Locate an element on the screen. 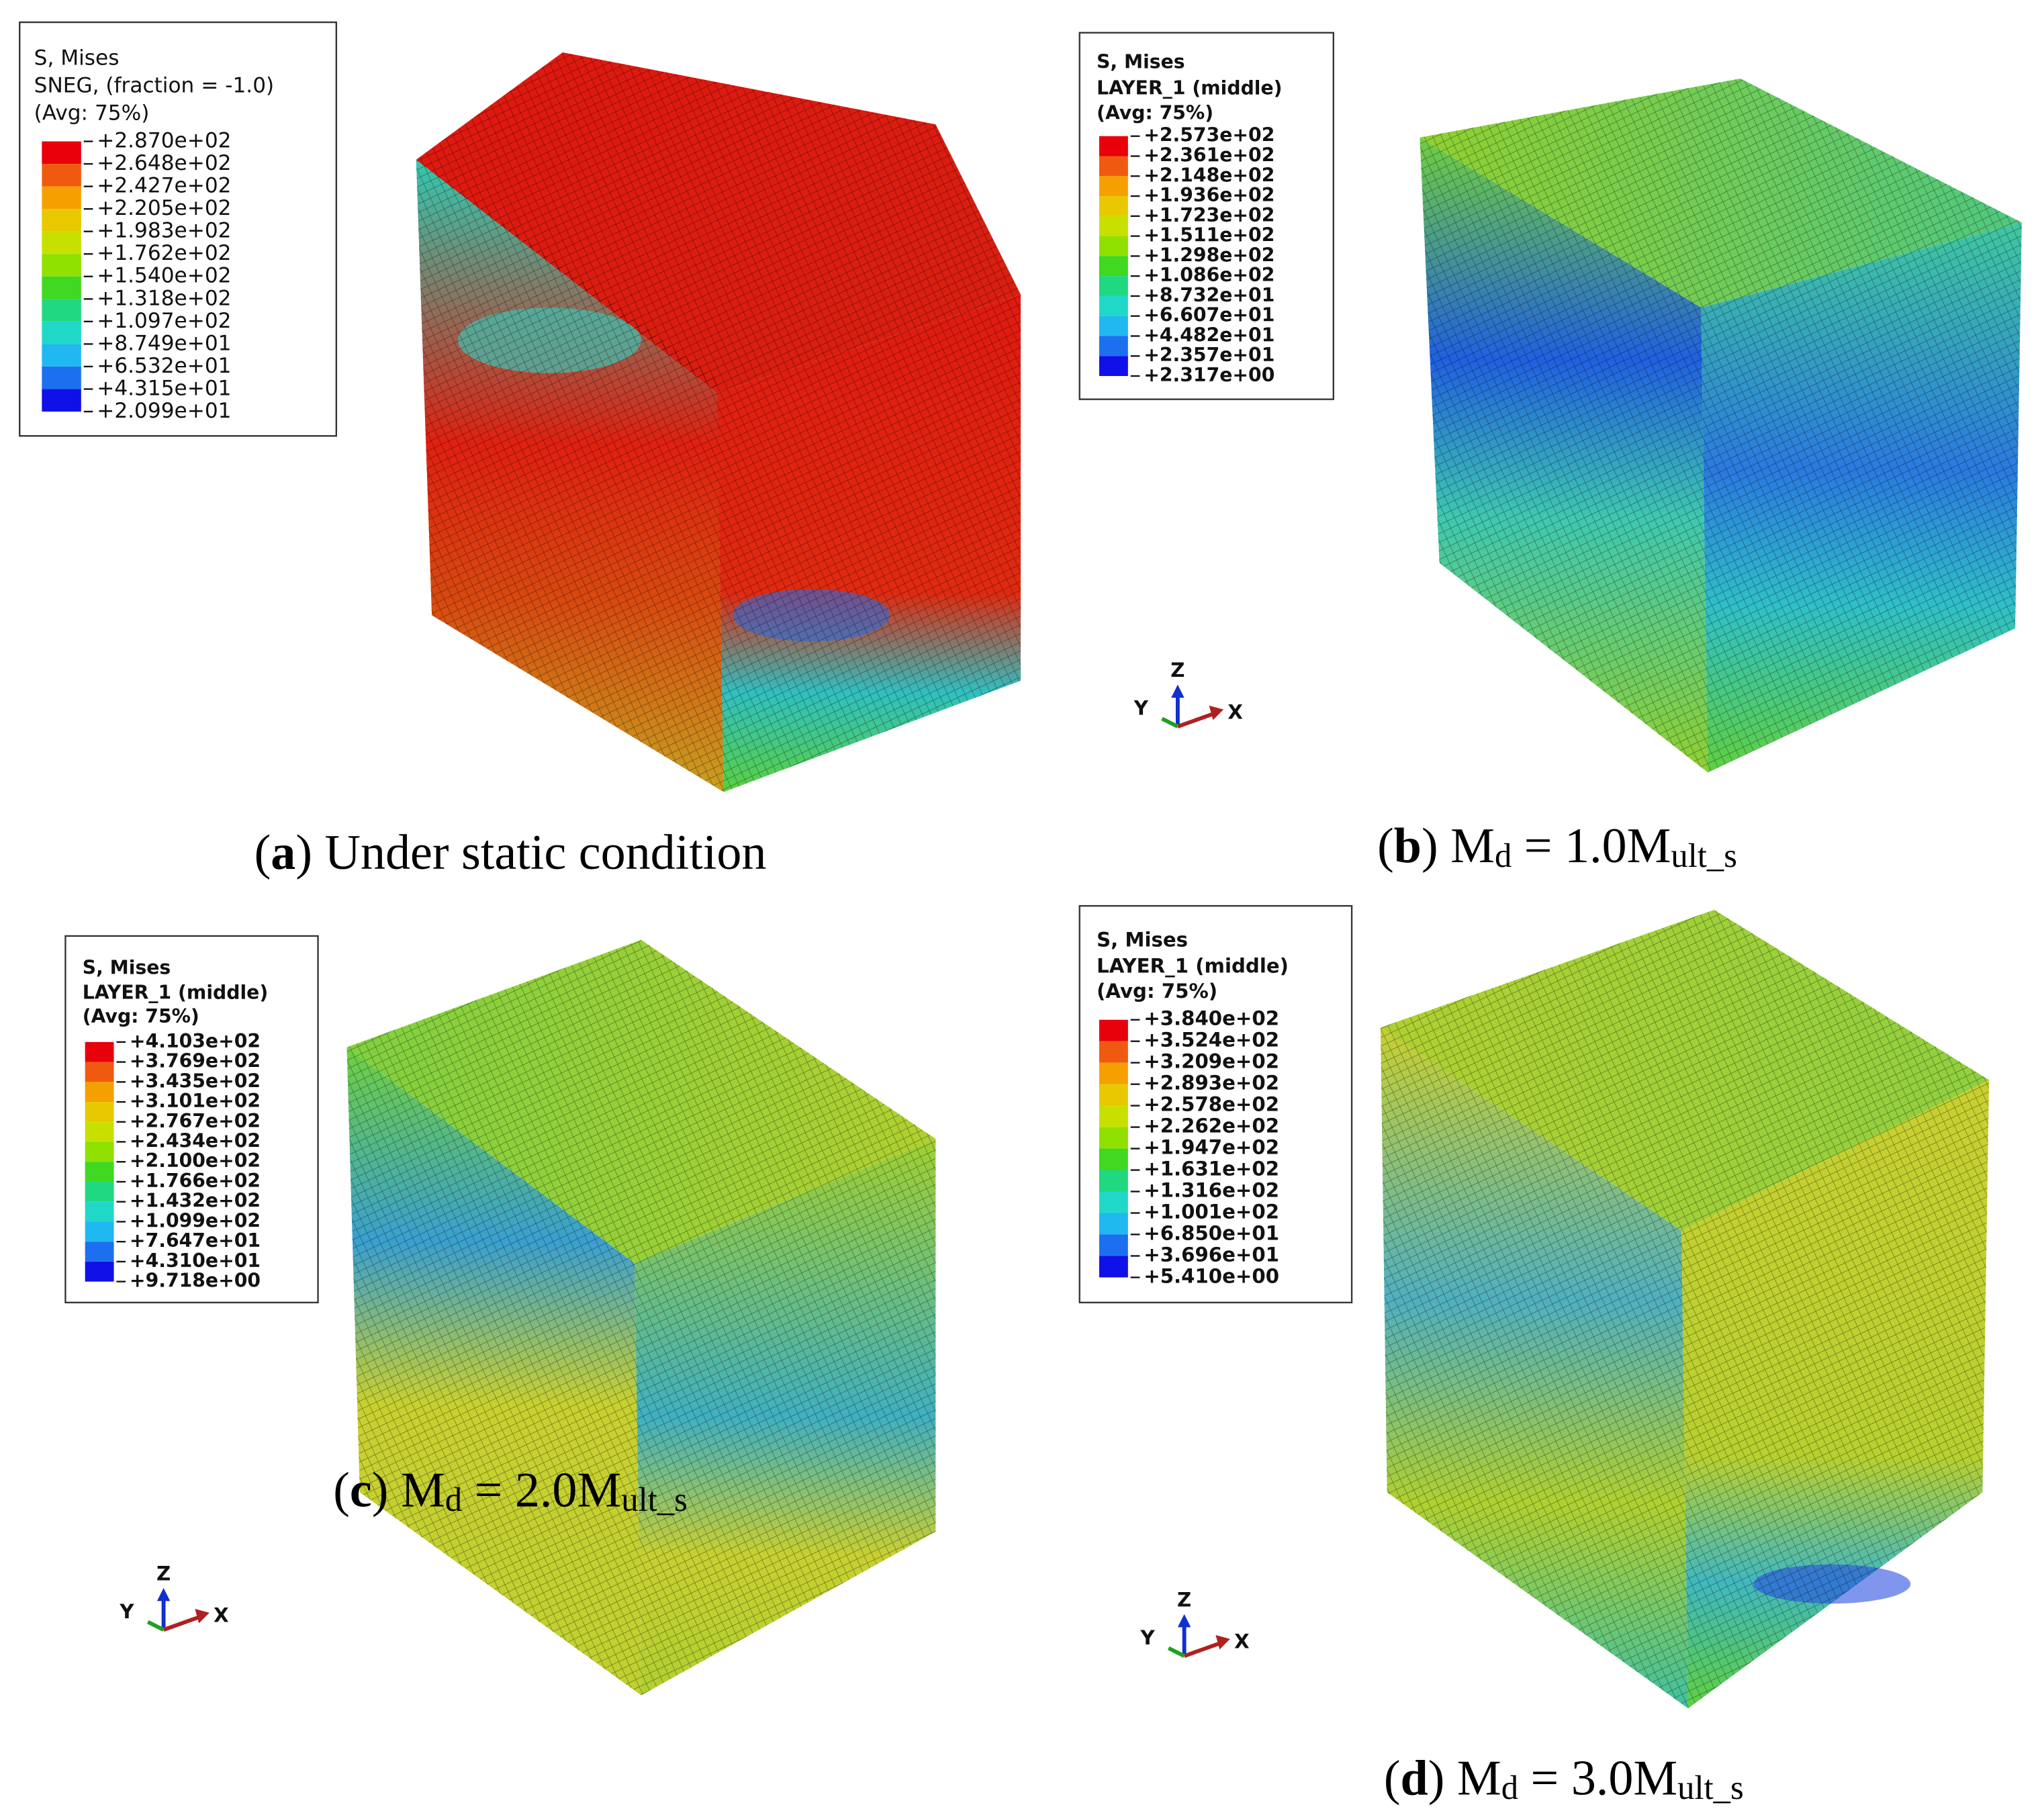 The image size is (2044, 1817). legend-value: +2.361e+02 is located at coordinates (1209, 156).